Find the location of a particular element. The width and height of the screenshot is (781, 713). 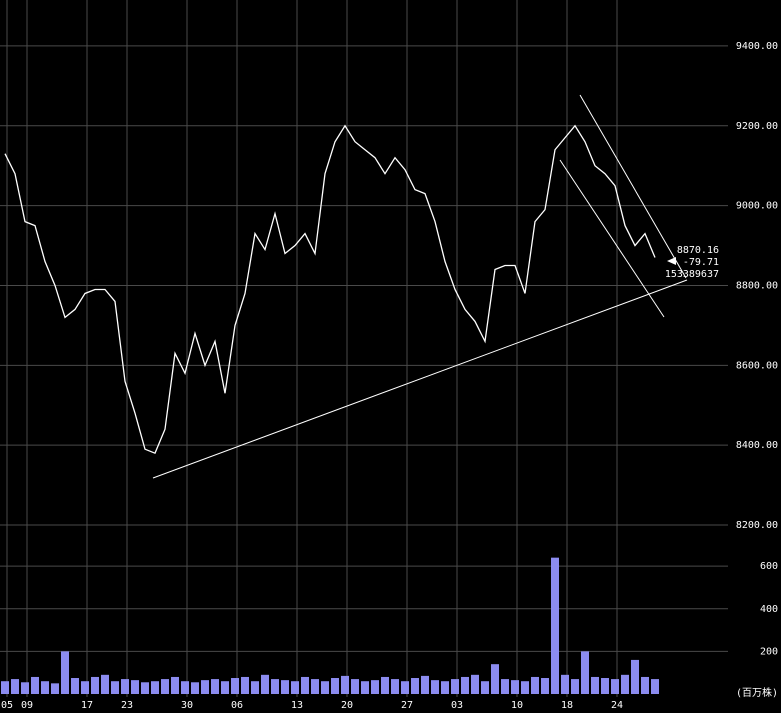

price-pointer is located at coordinates (671, 261).